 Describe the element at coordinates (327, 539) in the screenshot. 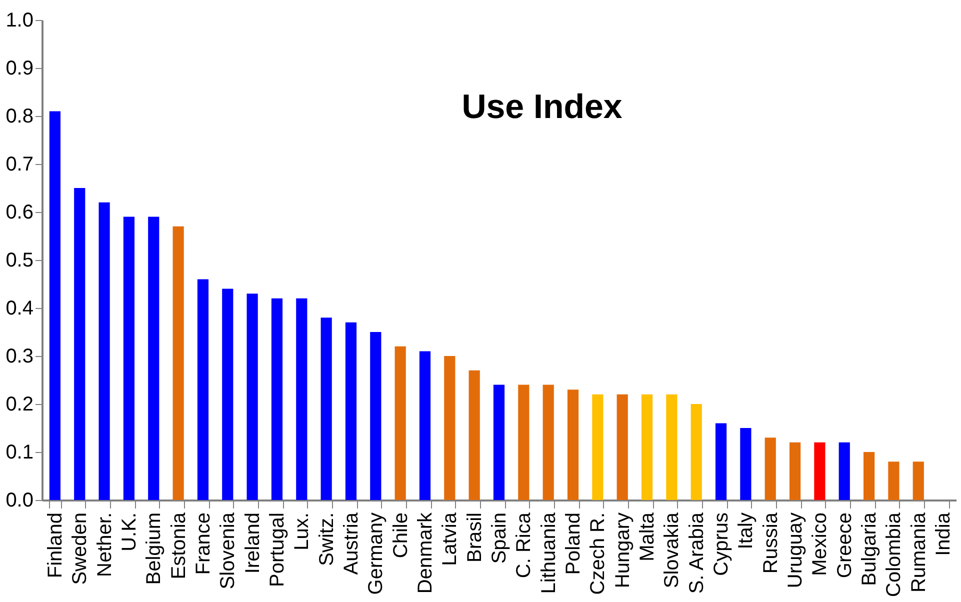

I see `x-tick-label: Switz.` at that location.